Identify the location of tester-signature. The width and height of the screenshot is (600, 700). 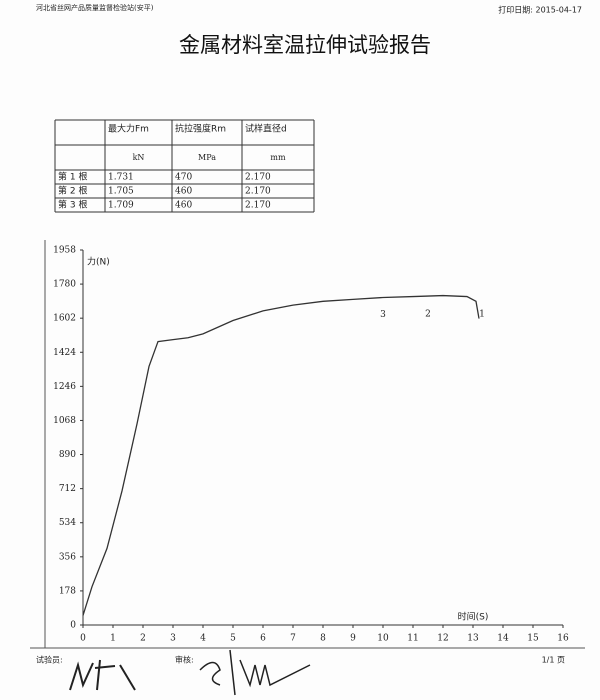
(102, 675).